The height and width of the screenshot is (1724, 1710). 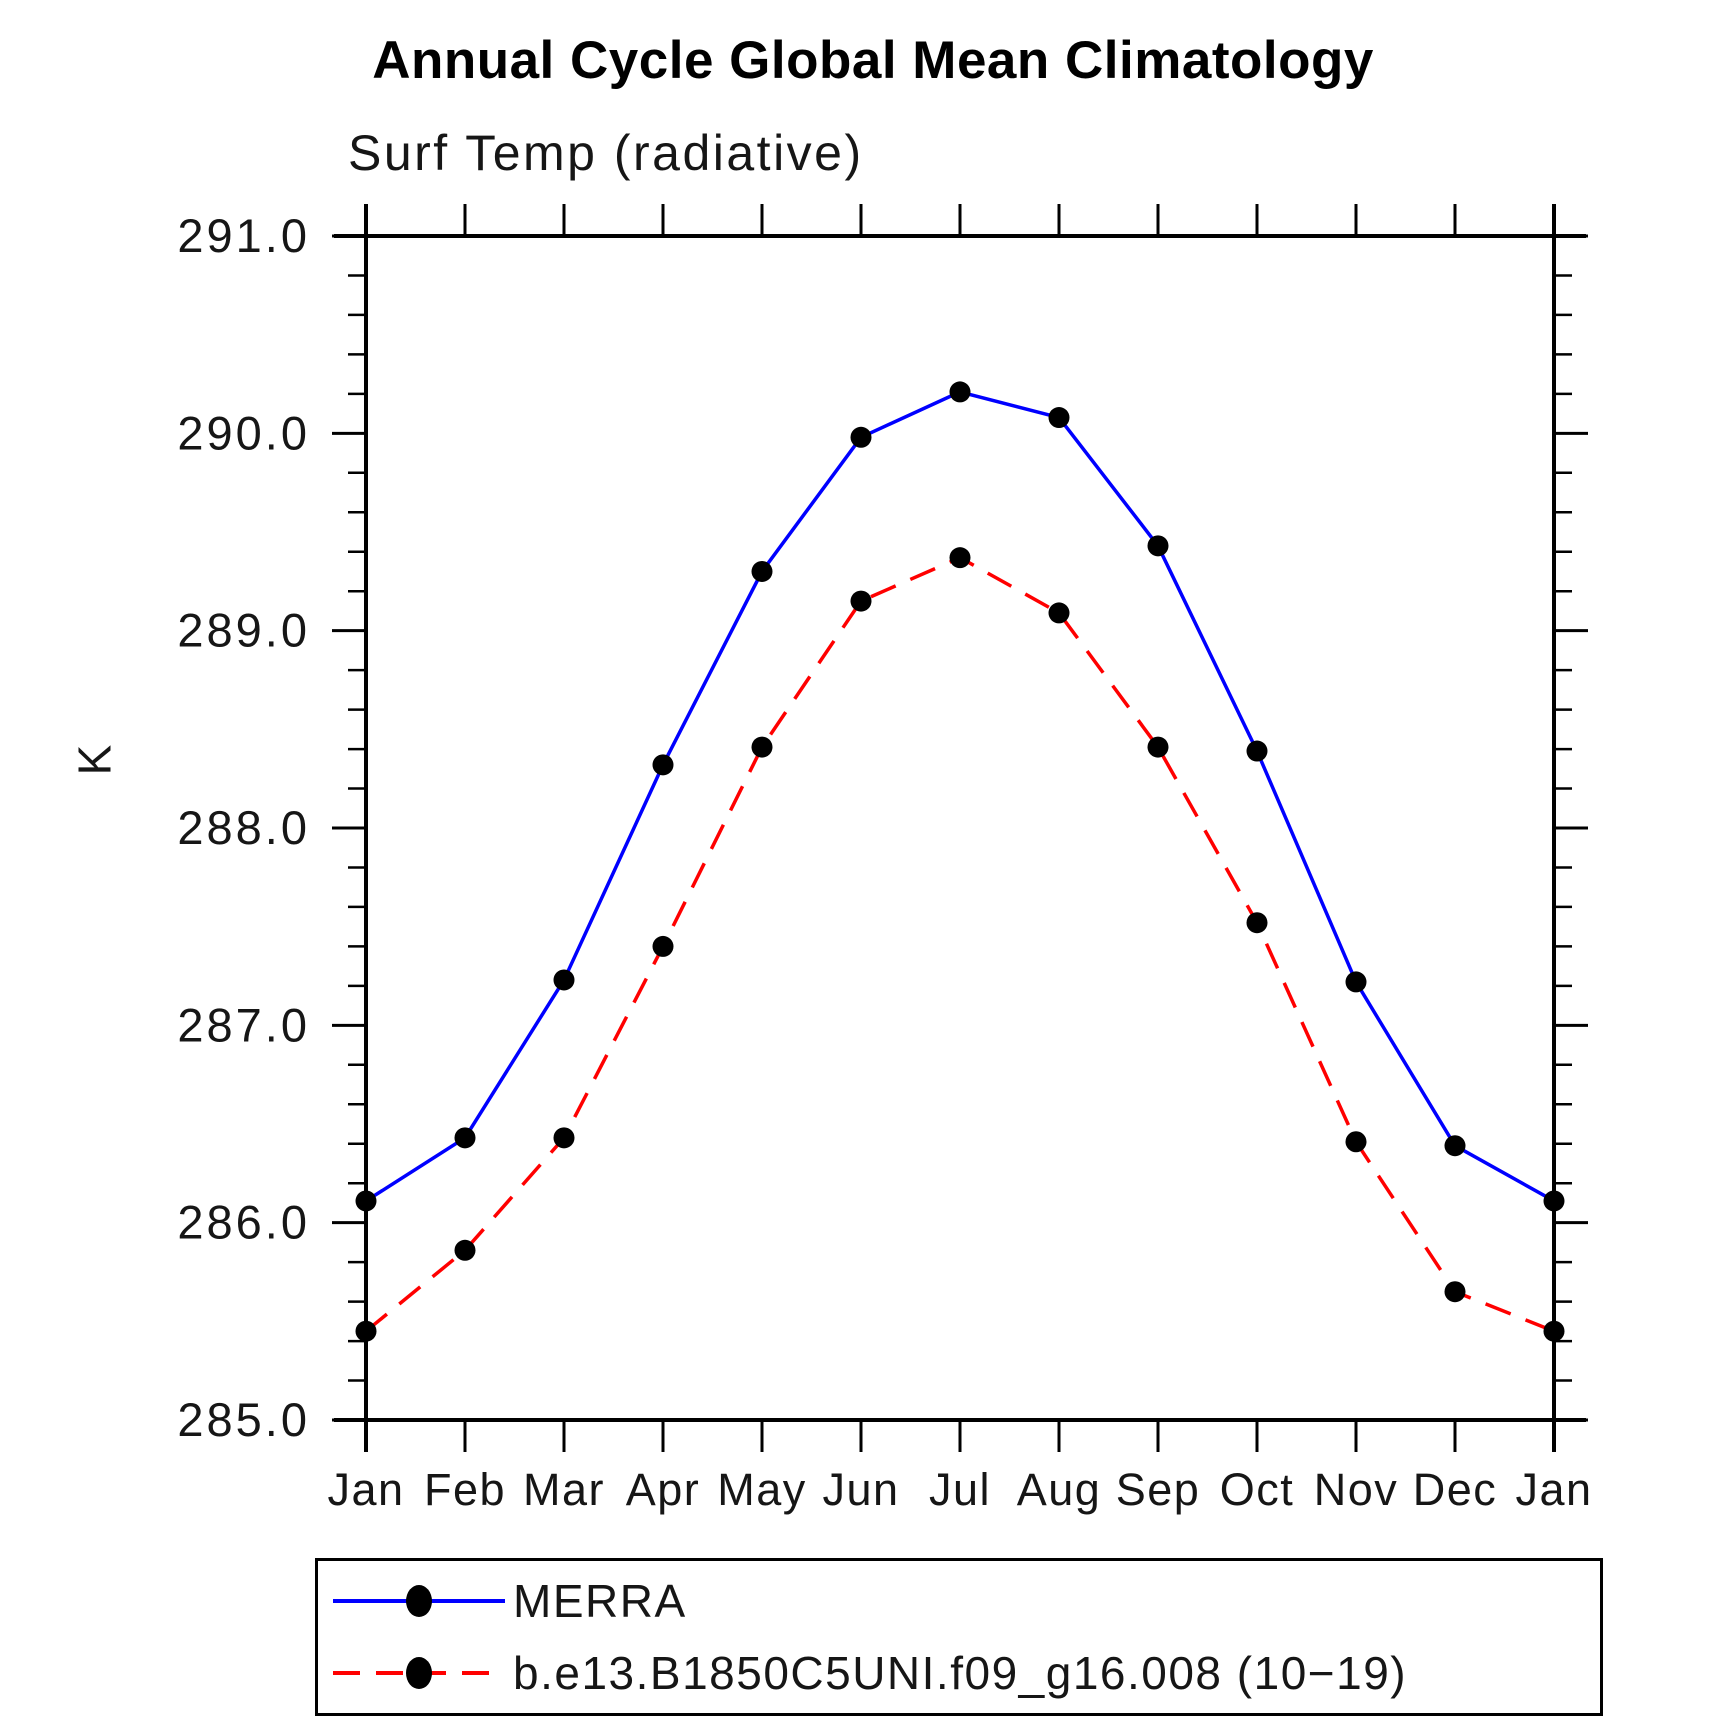 What do you see at coordinates (663, 1489) in the screenshot?
I see `x-tick-label: Apr` at bounding box center [663, 1489].